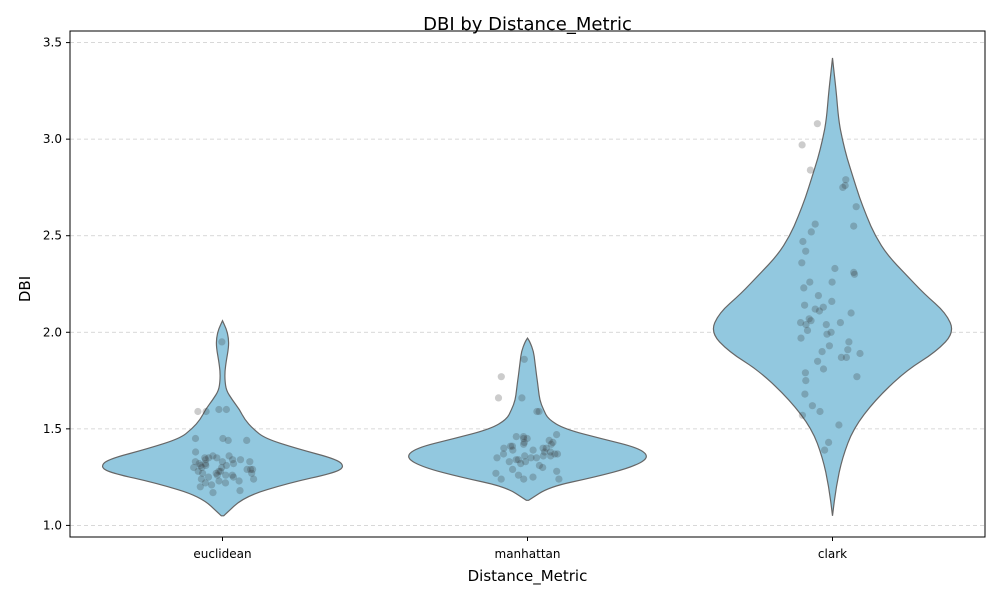 This screenshot has height=600, width=1000. What do you see at coordinates (222, 418) in the screenshot?
I see `violin-euclidean` at bounding box center [222, 418].